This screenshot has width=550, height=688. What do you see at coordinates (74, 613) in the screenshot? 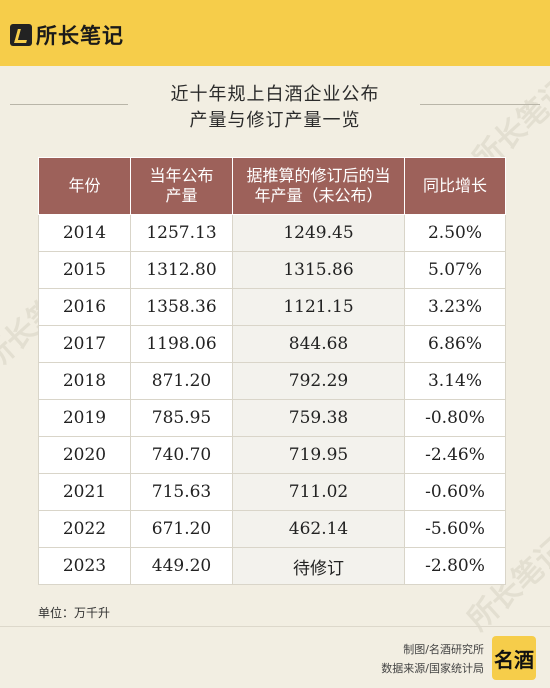
I see `unit-note: 单位：万千升` at bounding box center [74, 613].